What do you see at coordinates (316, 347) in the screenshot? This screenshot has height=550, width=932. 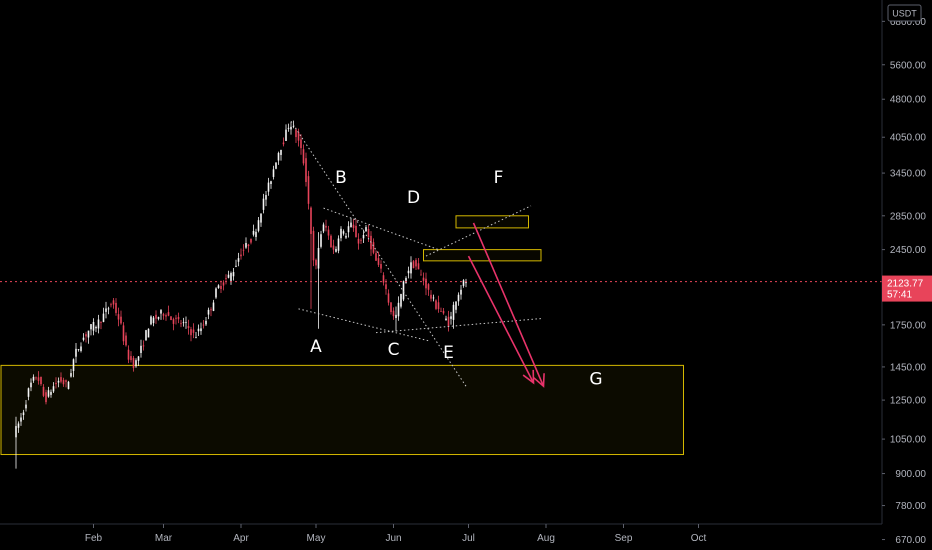 I see `wave-label-a: A` at bounding box center [316, 347].